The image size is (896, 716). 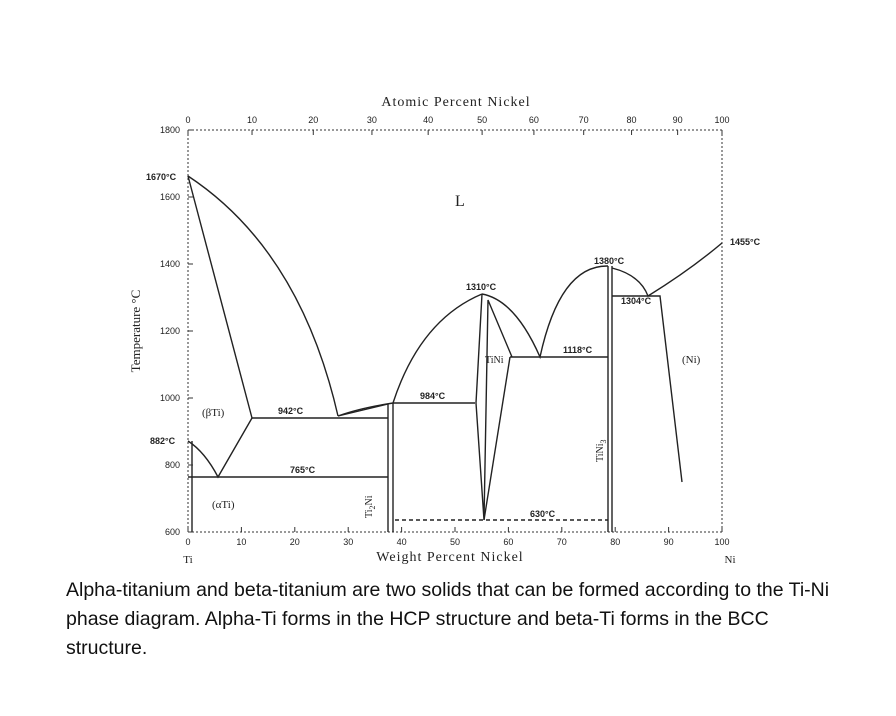 What do you see at coordinates (252, 120) in the screenshot?
I see `top-tick-label: 10` at bounding box center [252, 120].